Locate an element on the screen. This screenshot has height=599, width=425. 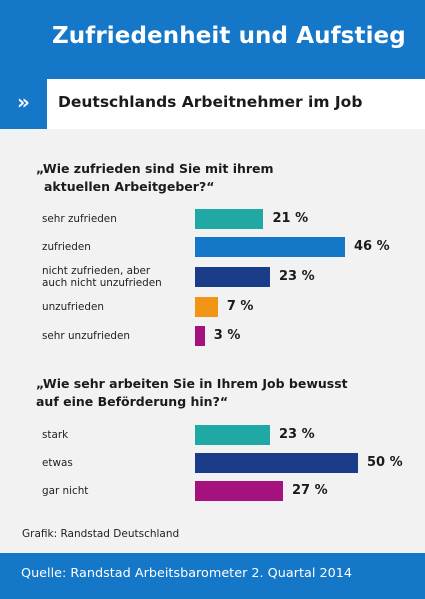
value-label: 50 % is located at coordinates (385, 462).